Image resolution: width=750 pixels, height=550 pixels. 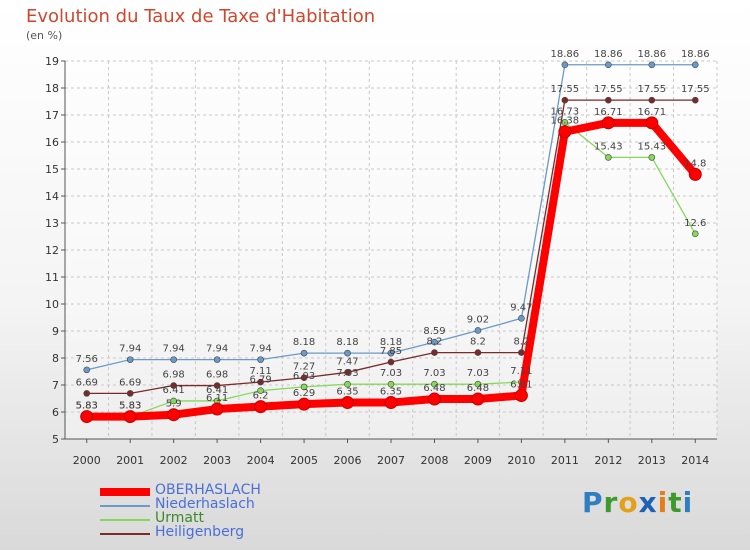 I want to click on data-label: 16.73, so click(x=565, y=111).